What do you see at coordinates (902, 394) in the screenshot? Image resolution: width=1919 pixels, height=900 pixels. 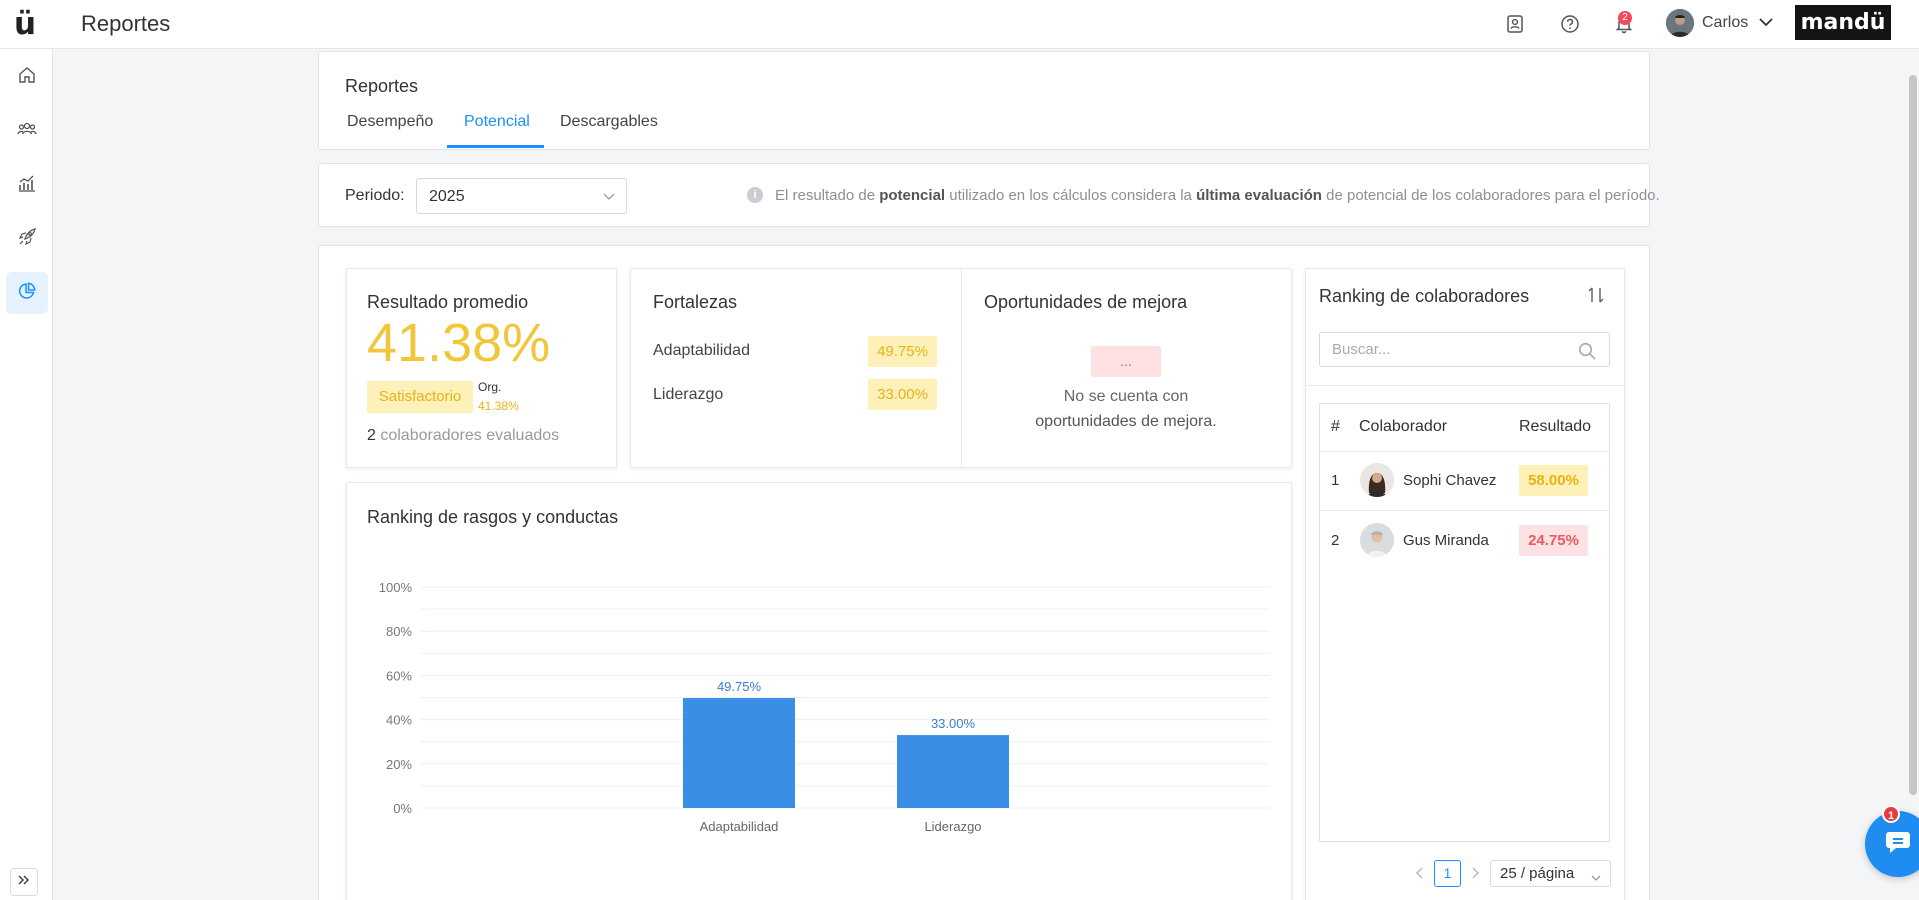 I see `strength-score: 33.00%` at bounding box center [902, 394].